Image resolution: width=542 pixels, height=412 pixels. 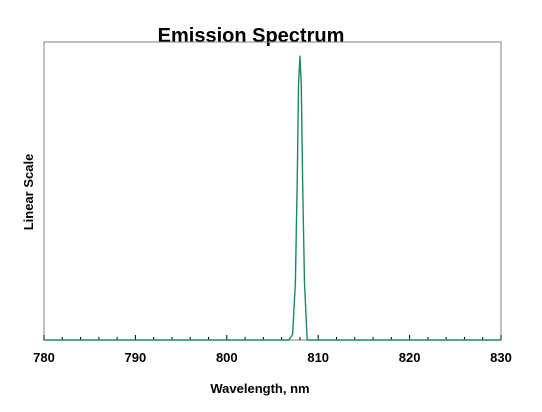 I want to click on chart-title: Emission Spectrum, so click(x=251, y=36).